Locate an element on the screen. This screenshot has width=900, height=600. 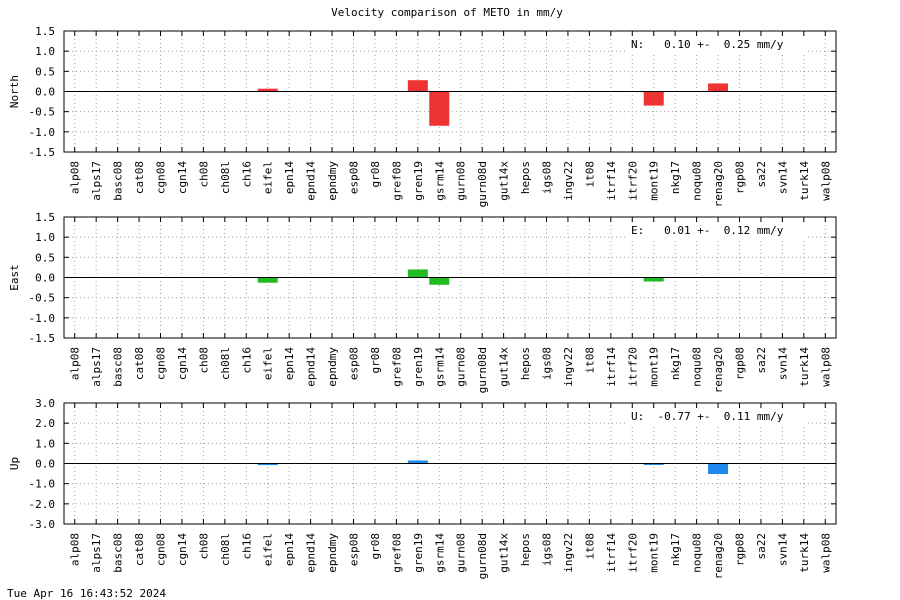
y-axis-label: East is located at coordinates (14, 277).